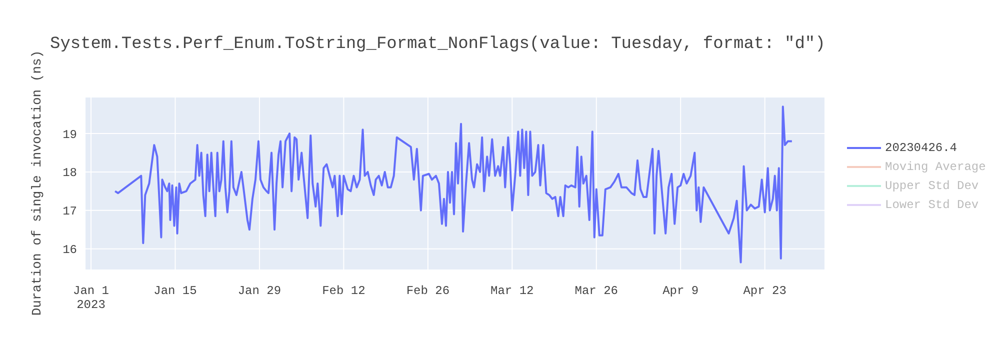  I want to click on x-tick-label: Apr 23, so click(764, 291).